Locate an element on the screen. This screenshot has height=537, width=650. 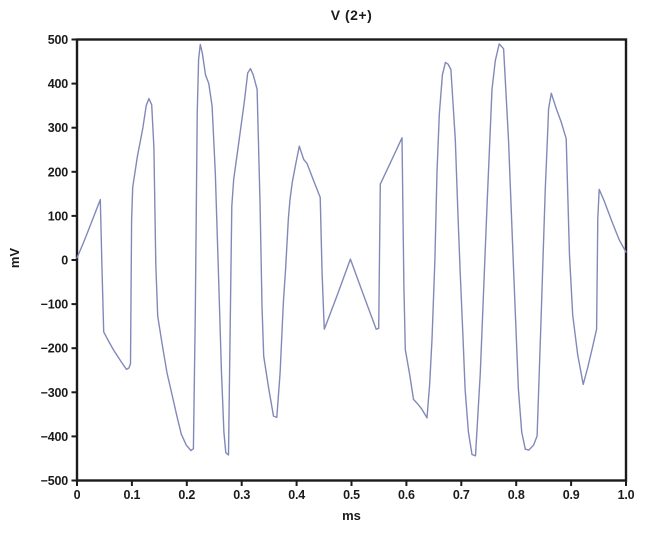
y-tick-label: 100 is located at coordinates (58, 216).